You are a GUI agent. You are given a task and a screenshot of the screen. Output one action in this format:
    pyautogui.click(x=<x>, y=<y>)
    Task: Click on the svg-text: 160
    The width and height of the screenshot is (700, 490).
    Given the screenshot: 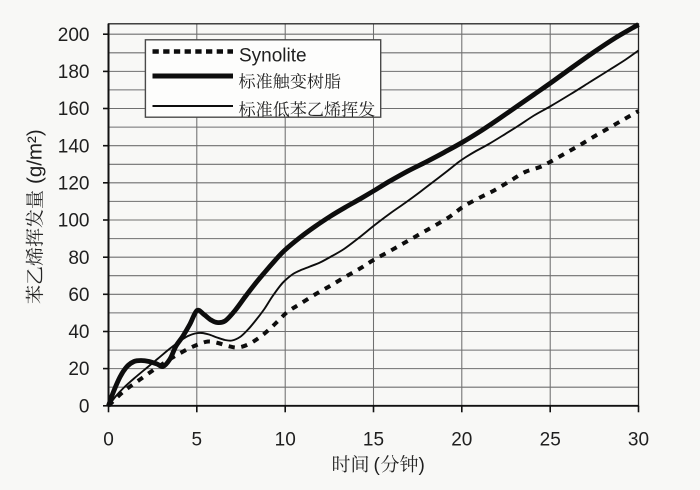 What is the action you would take?
    pyautogui.click(x=74, y=109)
    